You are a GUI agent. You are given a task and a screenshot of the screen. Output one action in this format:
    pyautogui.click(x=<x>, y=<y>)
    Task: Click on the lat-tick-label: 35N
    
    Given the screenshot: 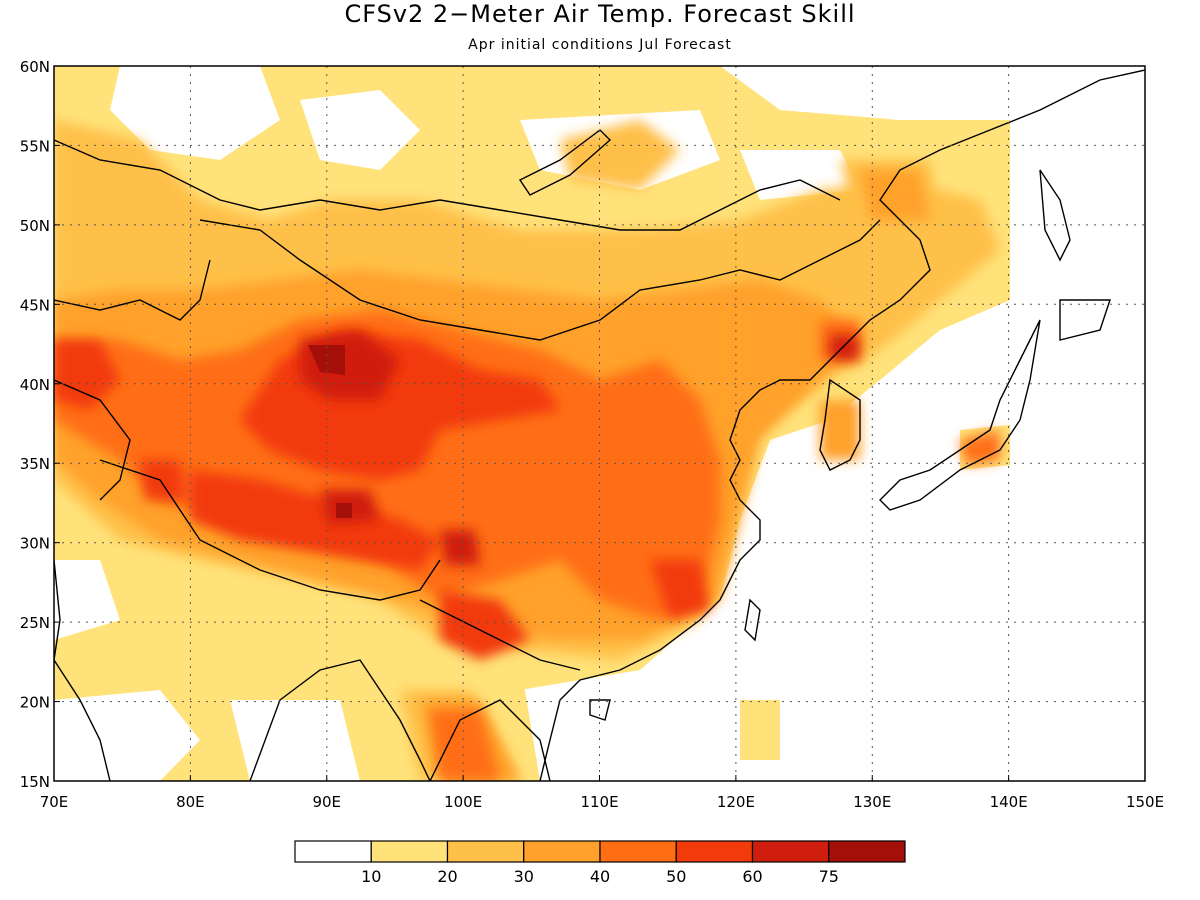 What is the action you would take?
    pyautogui.click(x=35, y=464)
    